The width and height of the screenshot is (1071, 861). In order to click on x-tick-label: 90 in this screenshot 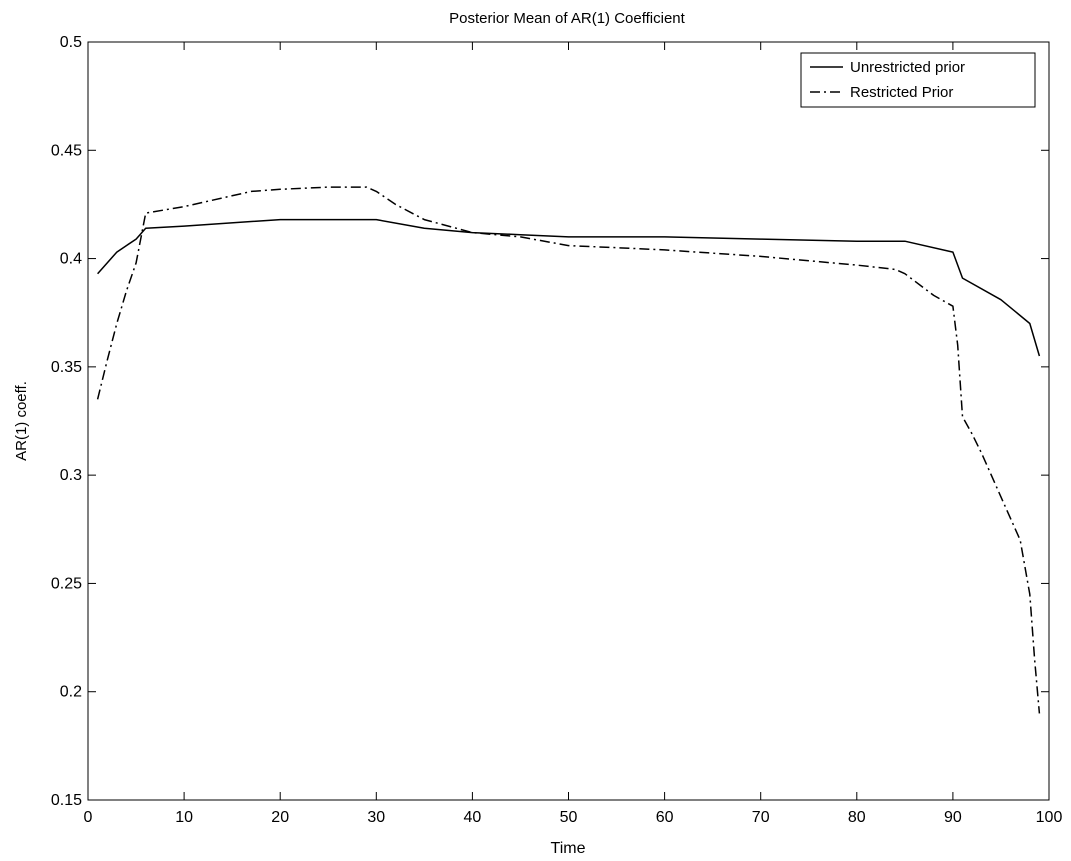, I will do `click(953, 817)`.